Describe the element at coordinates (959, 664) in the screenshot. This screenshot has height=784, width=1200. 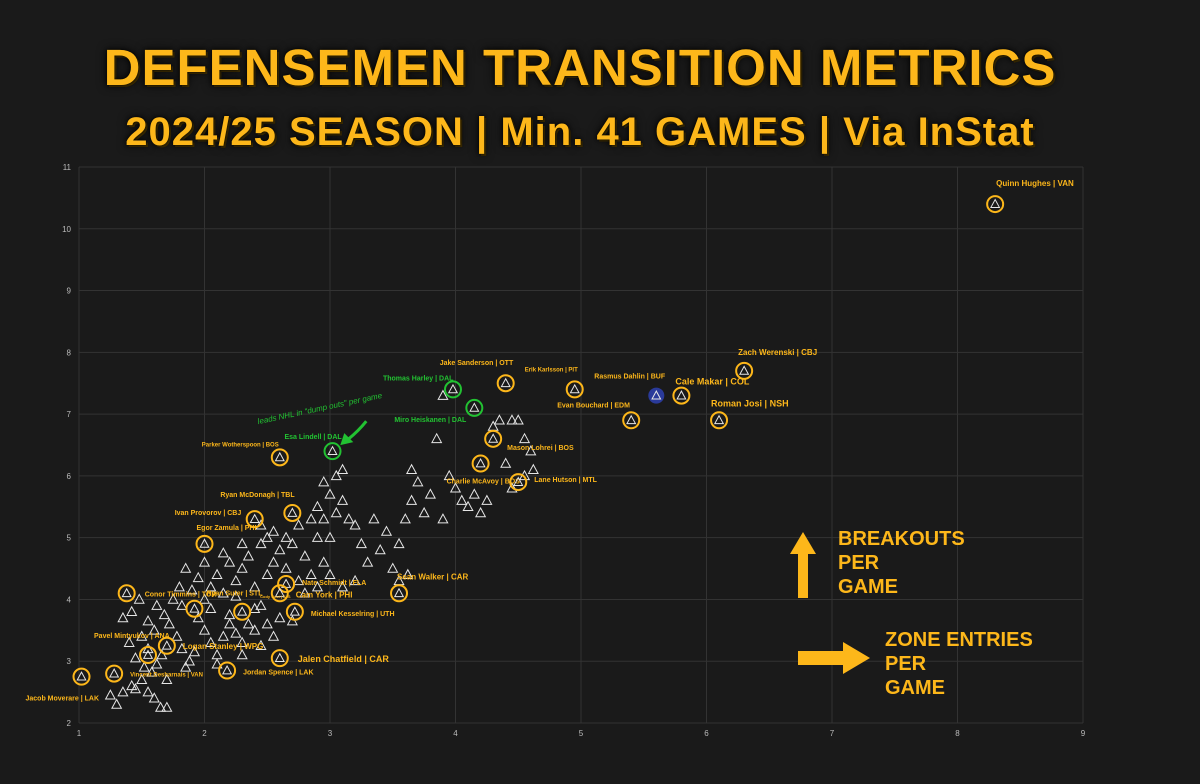
I see `x-axis-legend: ZONE ENTRIES PER GAME` at that location.